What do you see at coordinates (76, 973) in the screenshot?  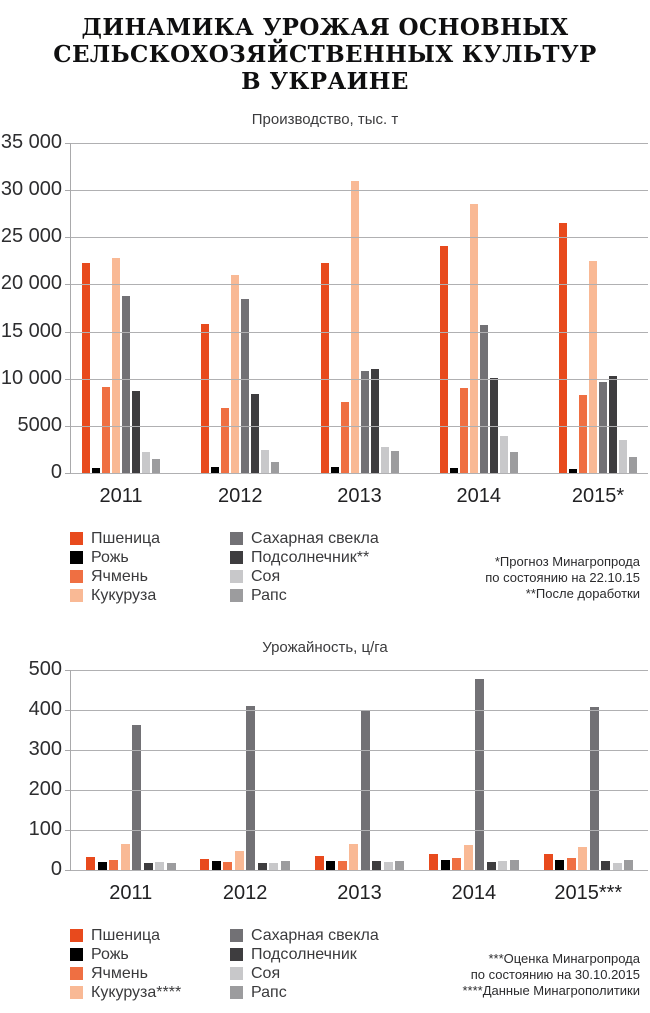 I see `barley-swatch` at bounding box center [76, 973].